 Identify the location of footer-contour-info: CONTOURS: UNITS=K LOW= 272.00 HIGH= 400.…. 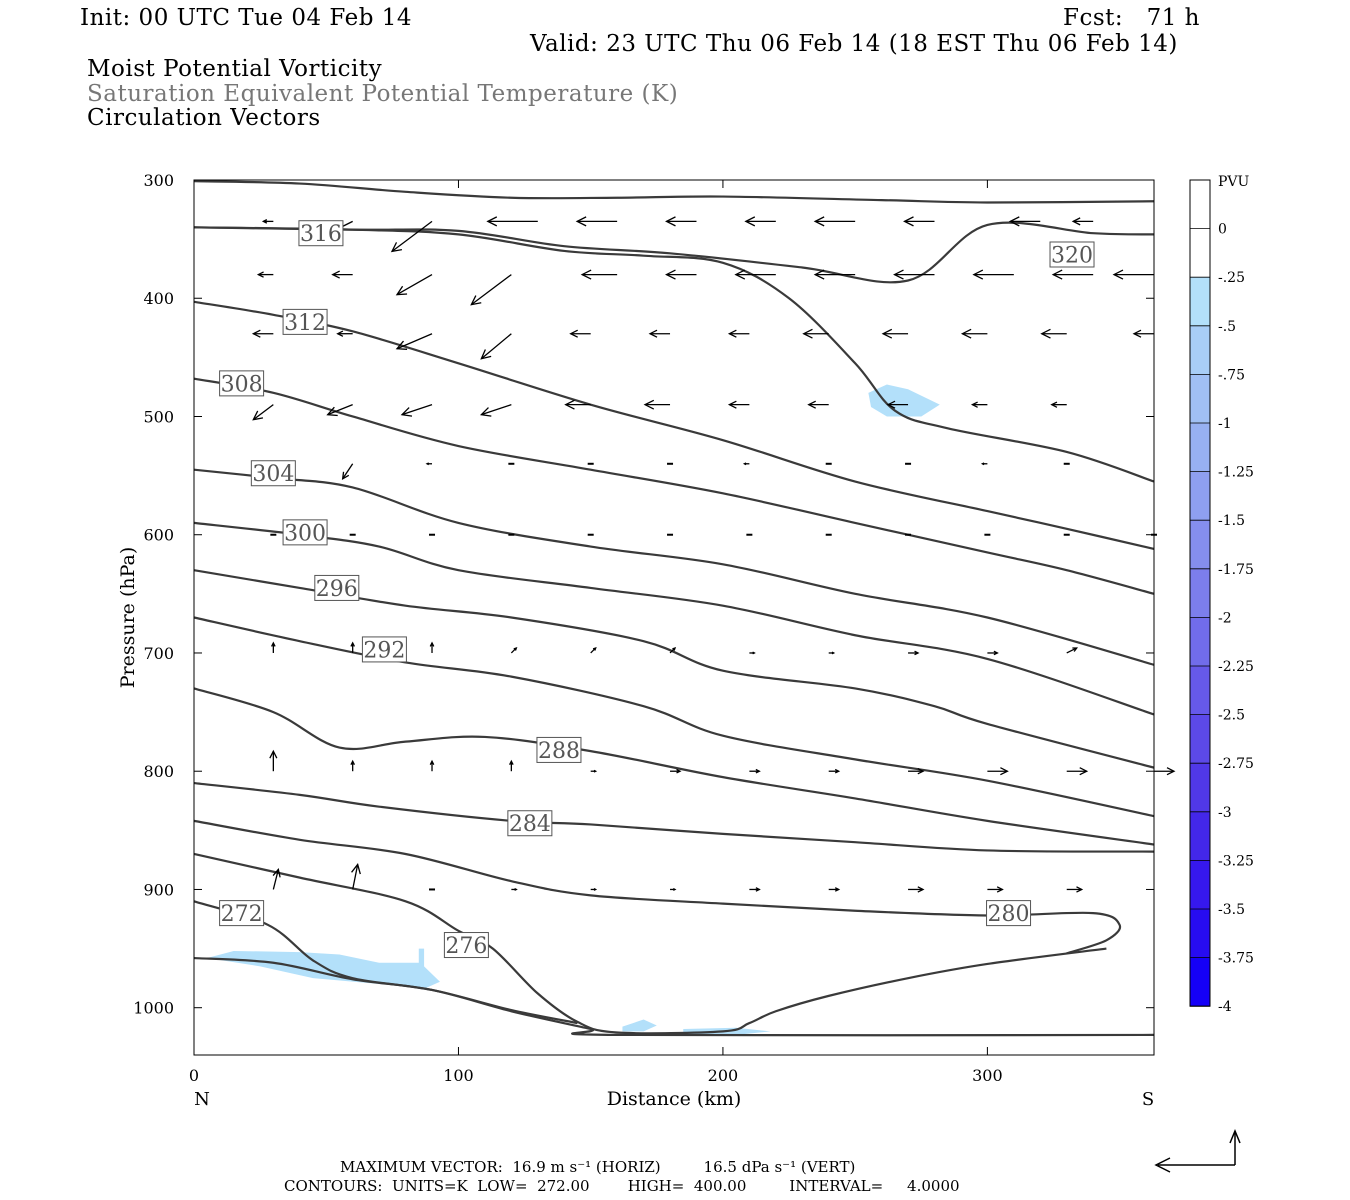
(622, 1186).